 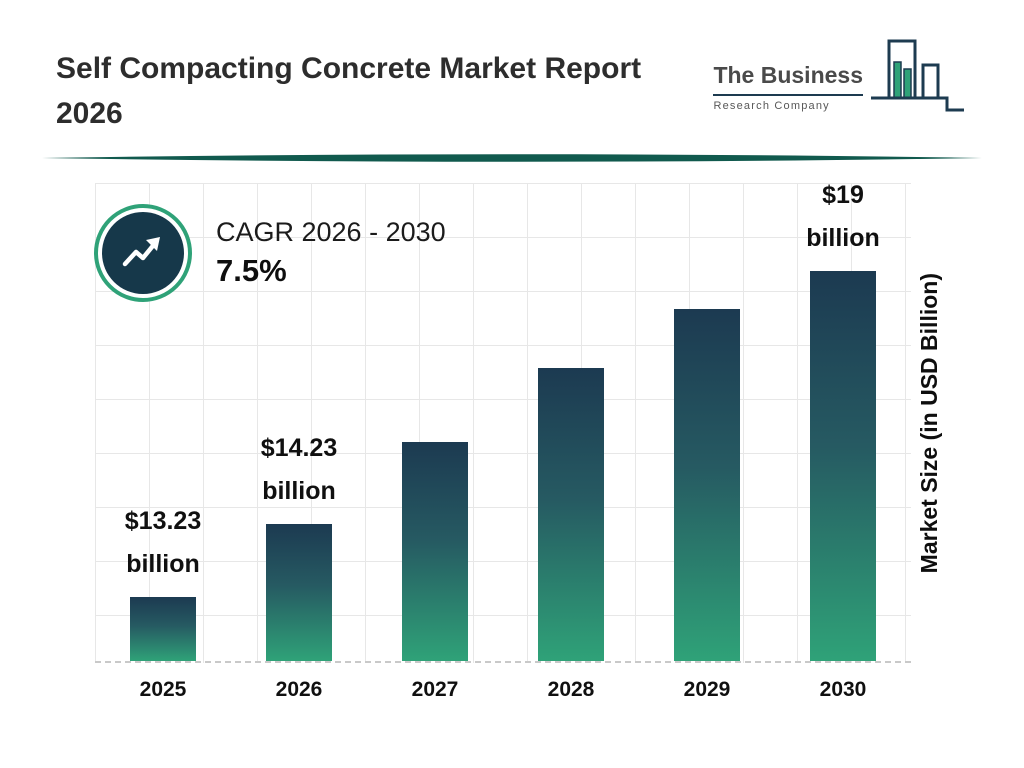 What do you see at coordinates (917, 75) in the screenshot?
I see `logo-bar-chart-icon` at bounding box center [917, 75].